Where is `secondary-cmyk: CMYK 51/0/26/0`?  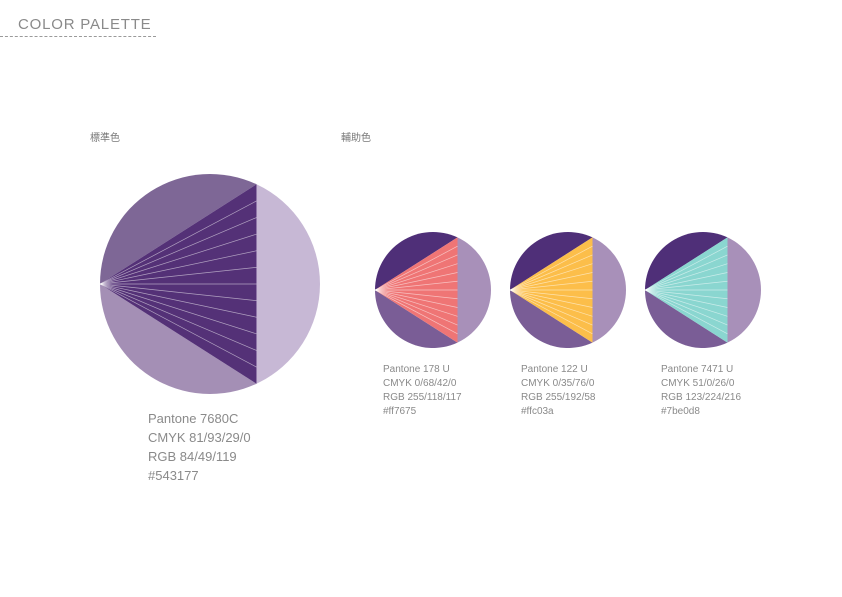
secondary-cmyk: CMYK 51/0/26/0 is located at coordinates (698, 383).